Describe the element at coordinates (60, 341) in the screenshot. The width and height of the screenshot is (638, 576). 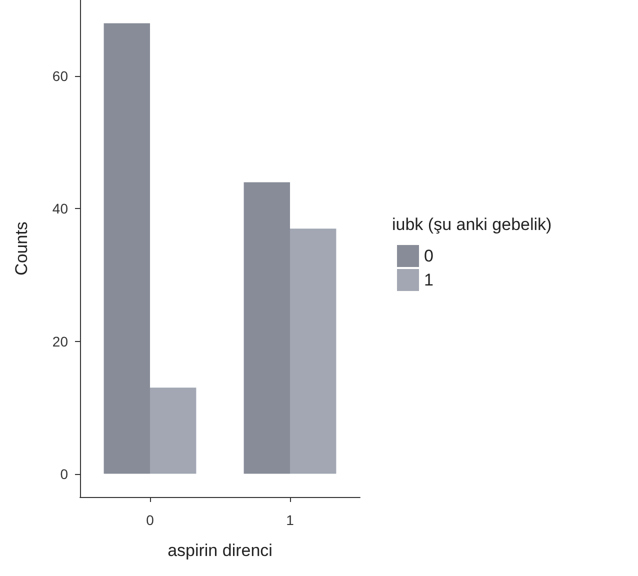
I see `y-tick-label: 20` at that location.